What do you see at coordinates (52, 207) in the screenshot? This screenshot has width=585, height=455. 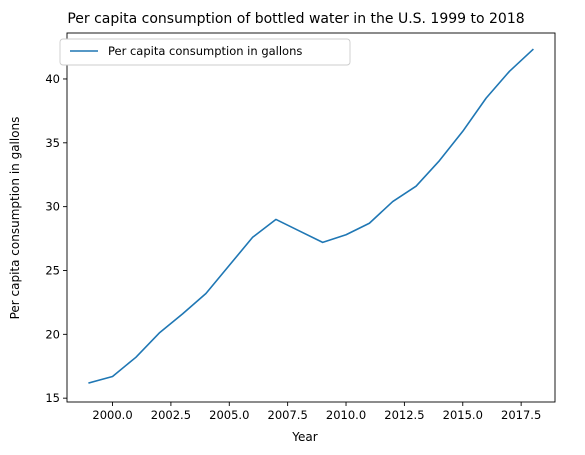 I see `y-tick-label: 30` at bounding box center [52, 207].